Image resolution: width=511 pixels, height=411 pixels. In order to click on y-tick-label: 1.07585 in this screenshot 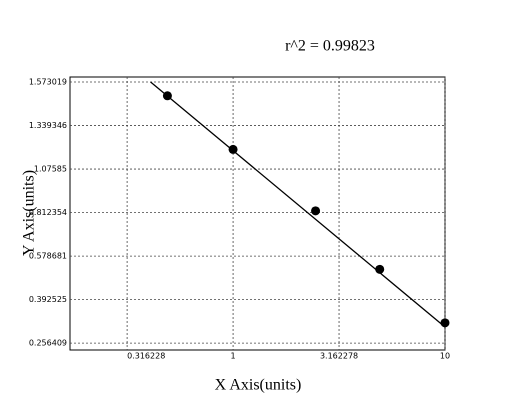, I will do `click(50, 169)`.